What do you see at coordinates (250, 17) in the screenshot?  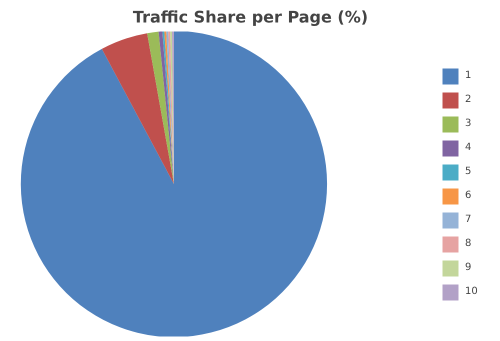 I see `chart-title: Traffic Share per Page (%)` at bounding box center [250, 17].